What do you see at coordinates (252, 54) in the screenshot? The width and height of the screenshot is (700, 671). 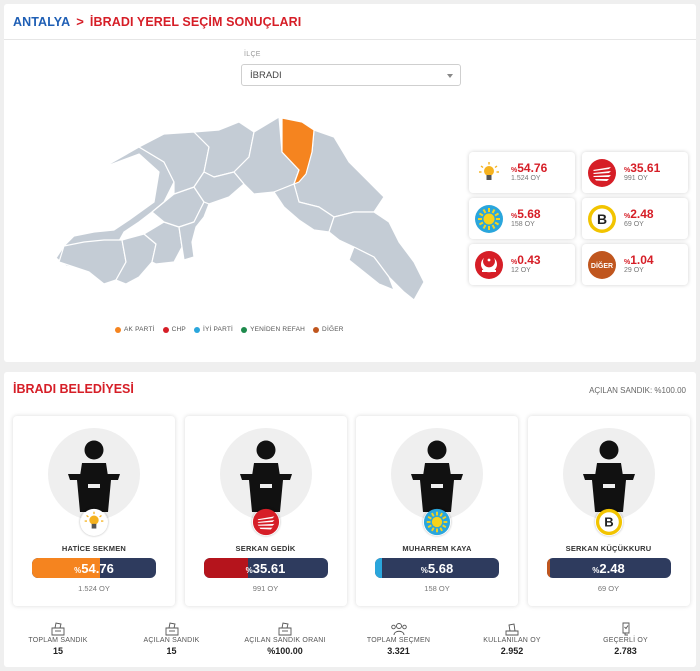 I see `district-label: İLÇE` at bounding box center [252, 54].